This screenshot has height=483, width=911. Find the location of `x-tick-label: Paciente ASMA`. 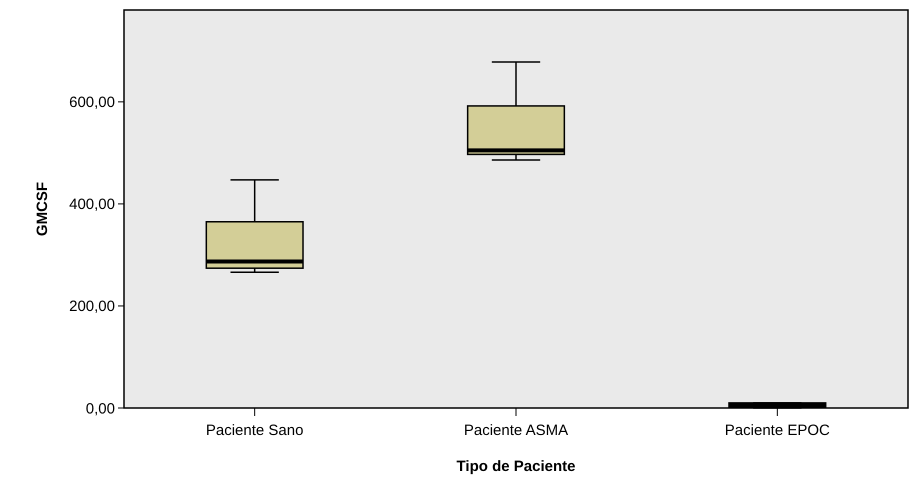

x-tick-label: Paciente ASMA is located at coordinates (516, 430).